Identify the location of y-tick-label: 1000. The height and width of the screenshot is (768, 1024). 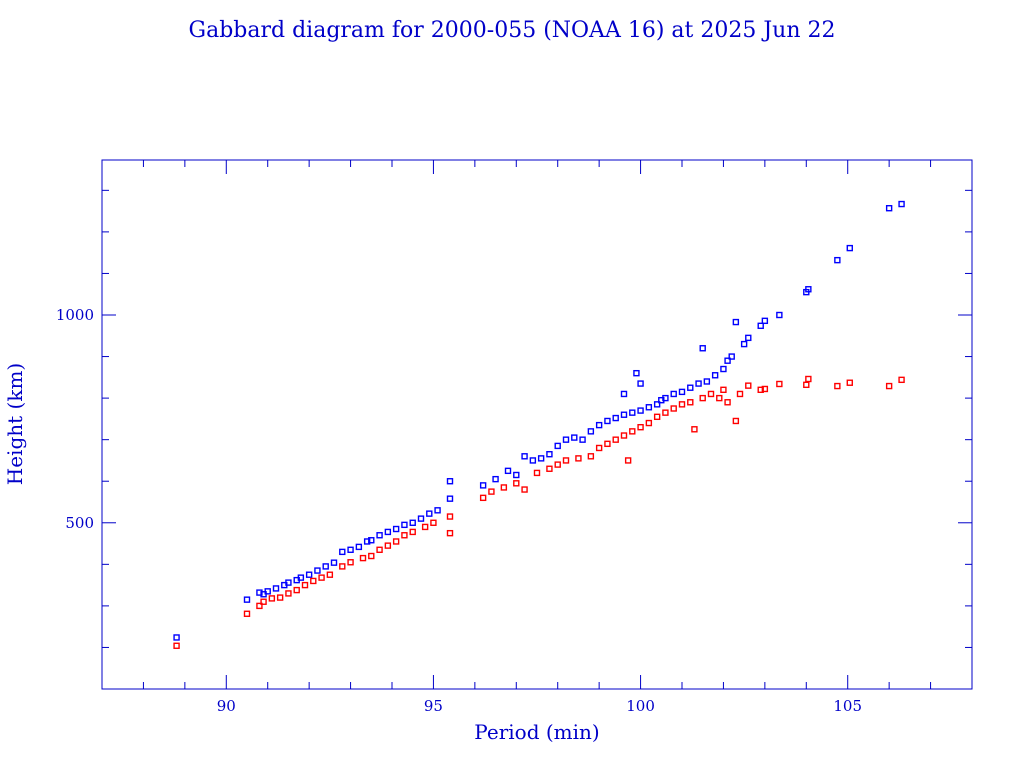
(75, 315).